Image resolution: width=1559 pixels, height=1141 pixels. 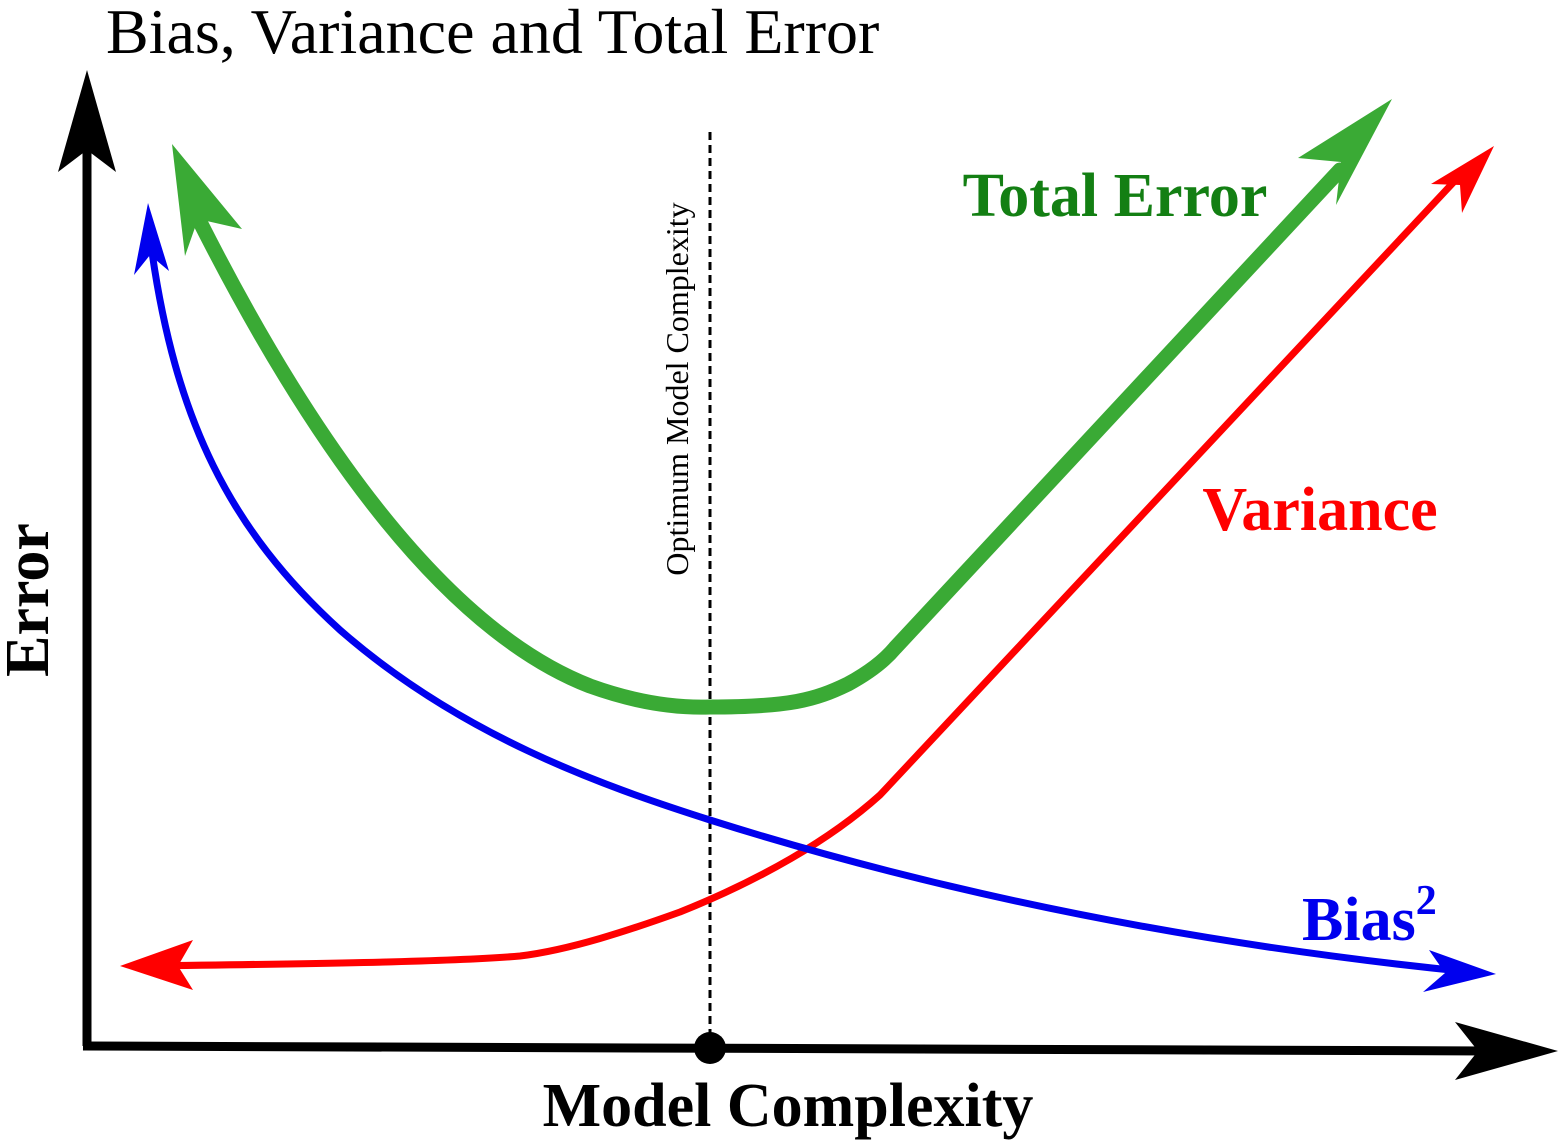 What do you see at coordinates (151, 239) in the screenshot?
I see `bias-arrow-start-icon` at bounding box center [151, 239].